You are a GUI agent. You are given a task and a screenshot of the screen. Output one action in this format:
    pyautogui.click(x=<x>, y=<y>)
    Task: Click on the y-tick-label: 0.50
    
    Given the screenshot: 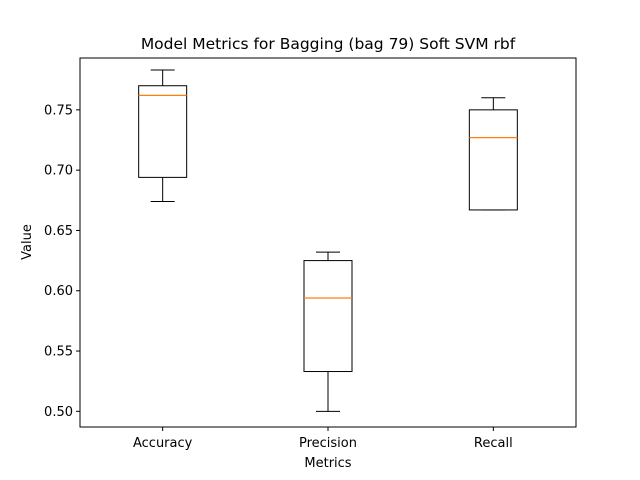 What is the action you would take?
    pyautogui.click(x=58, y=412)
    